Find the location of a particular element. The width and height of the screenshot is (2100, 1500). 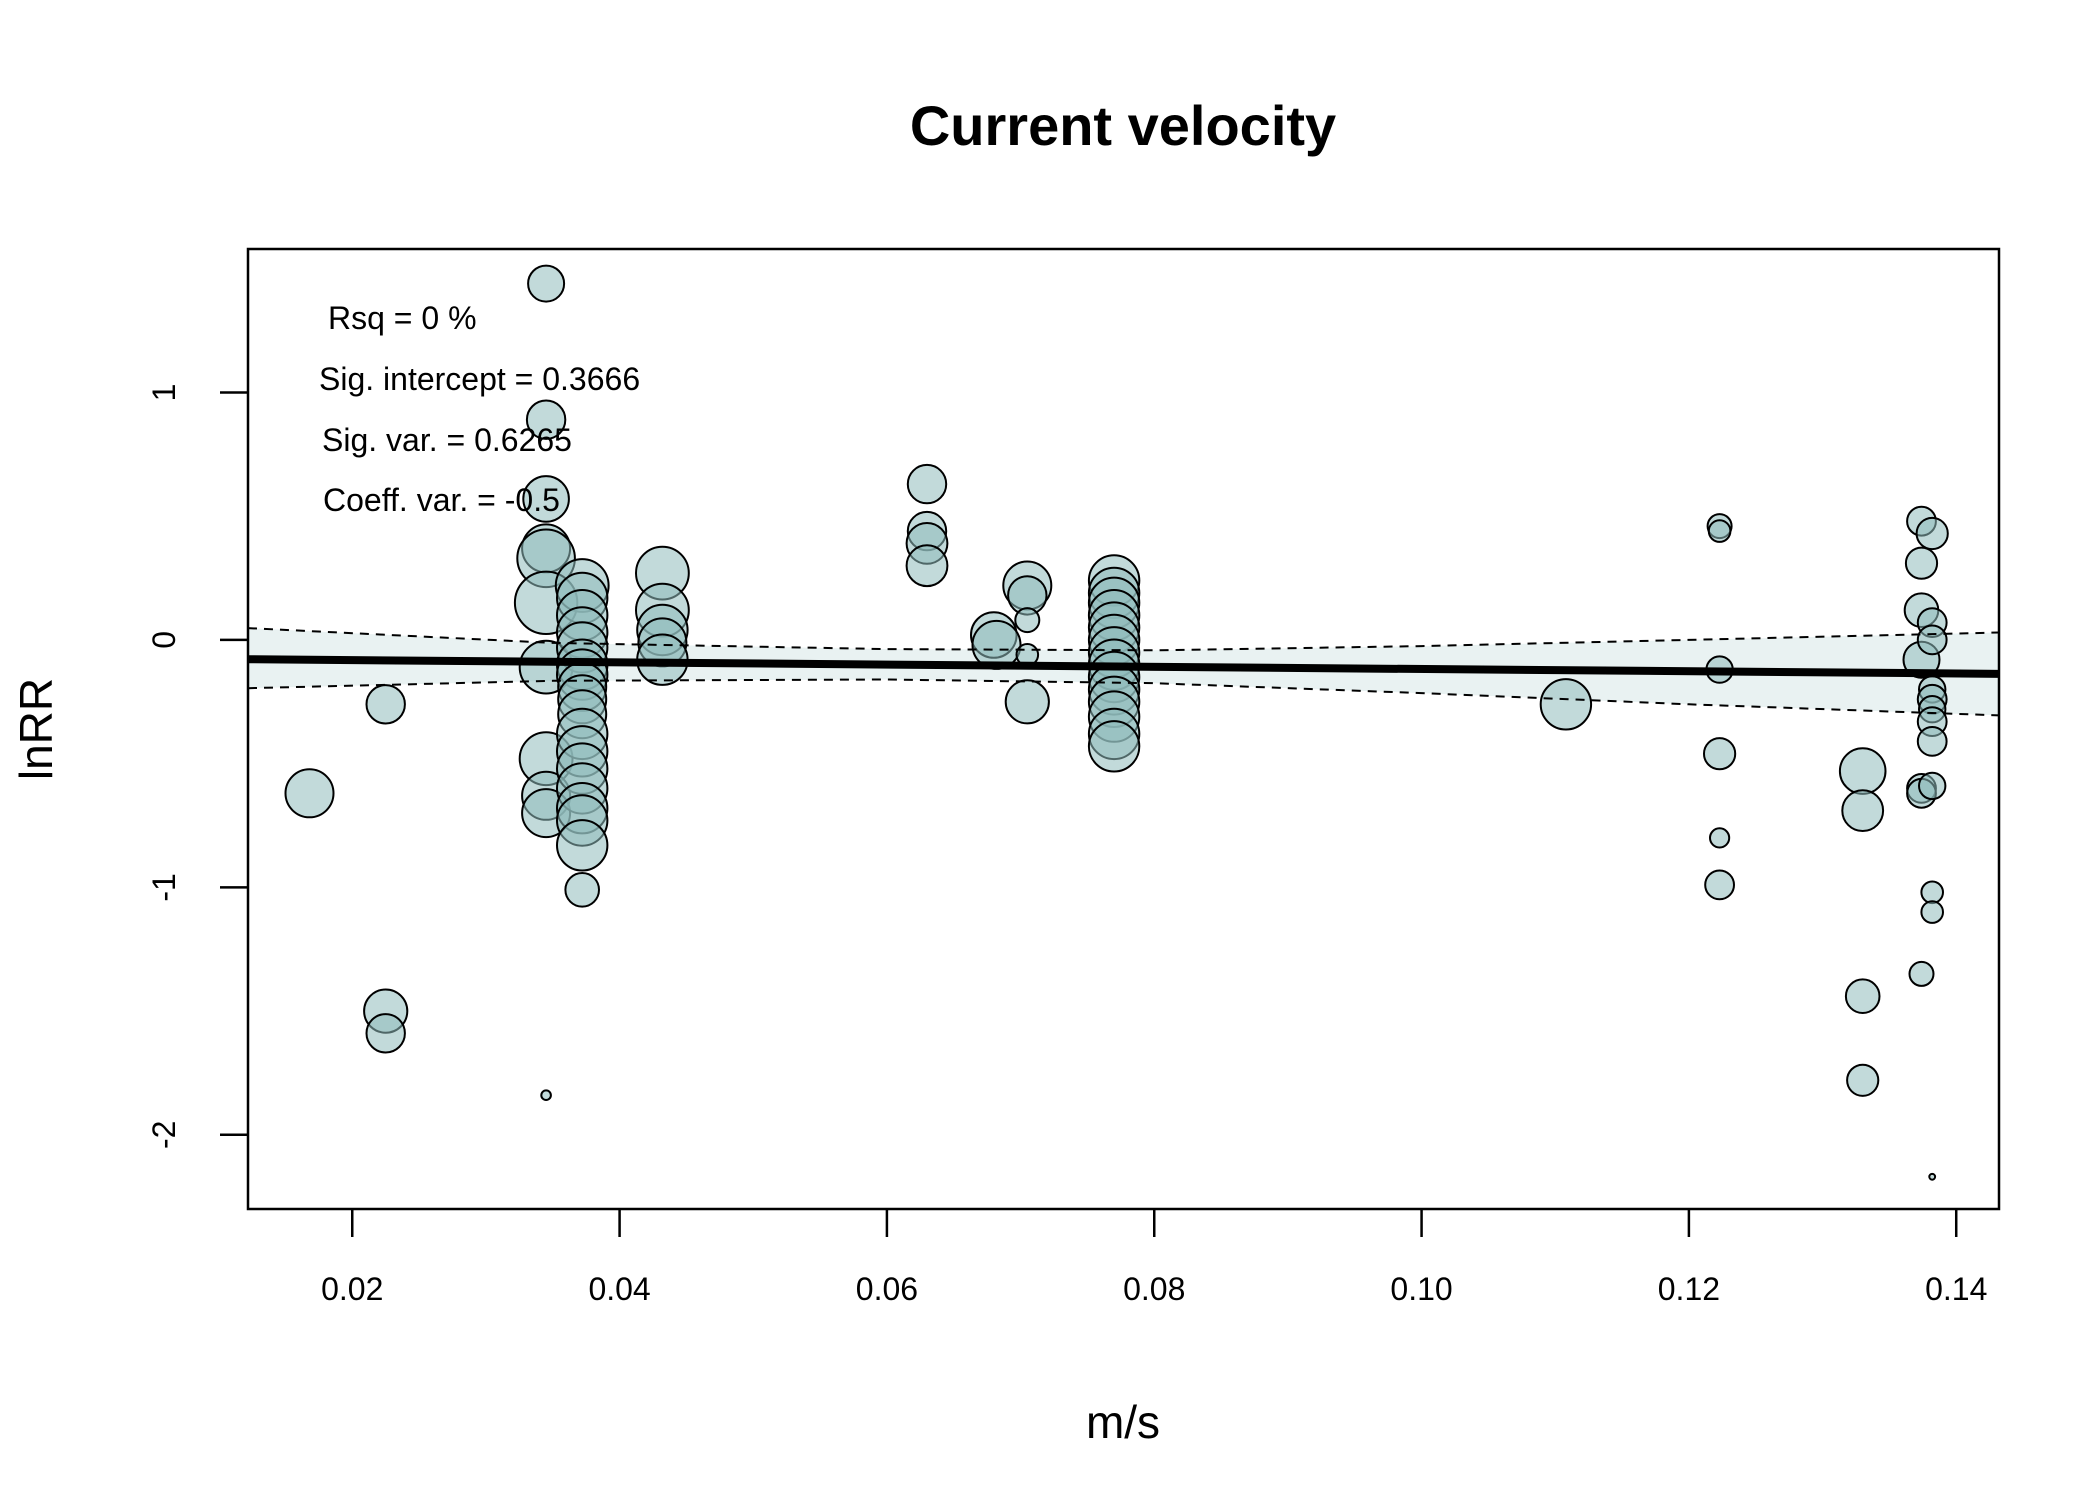

chart-title: Current velocity is located at coordinates (1123, 125).